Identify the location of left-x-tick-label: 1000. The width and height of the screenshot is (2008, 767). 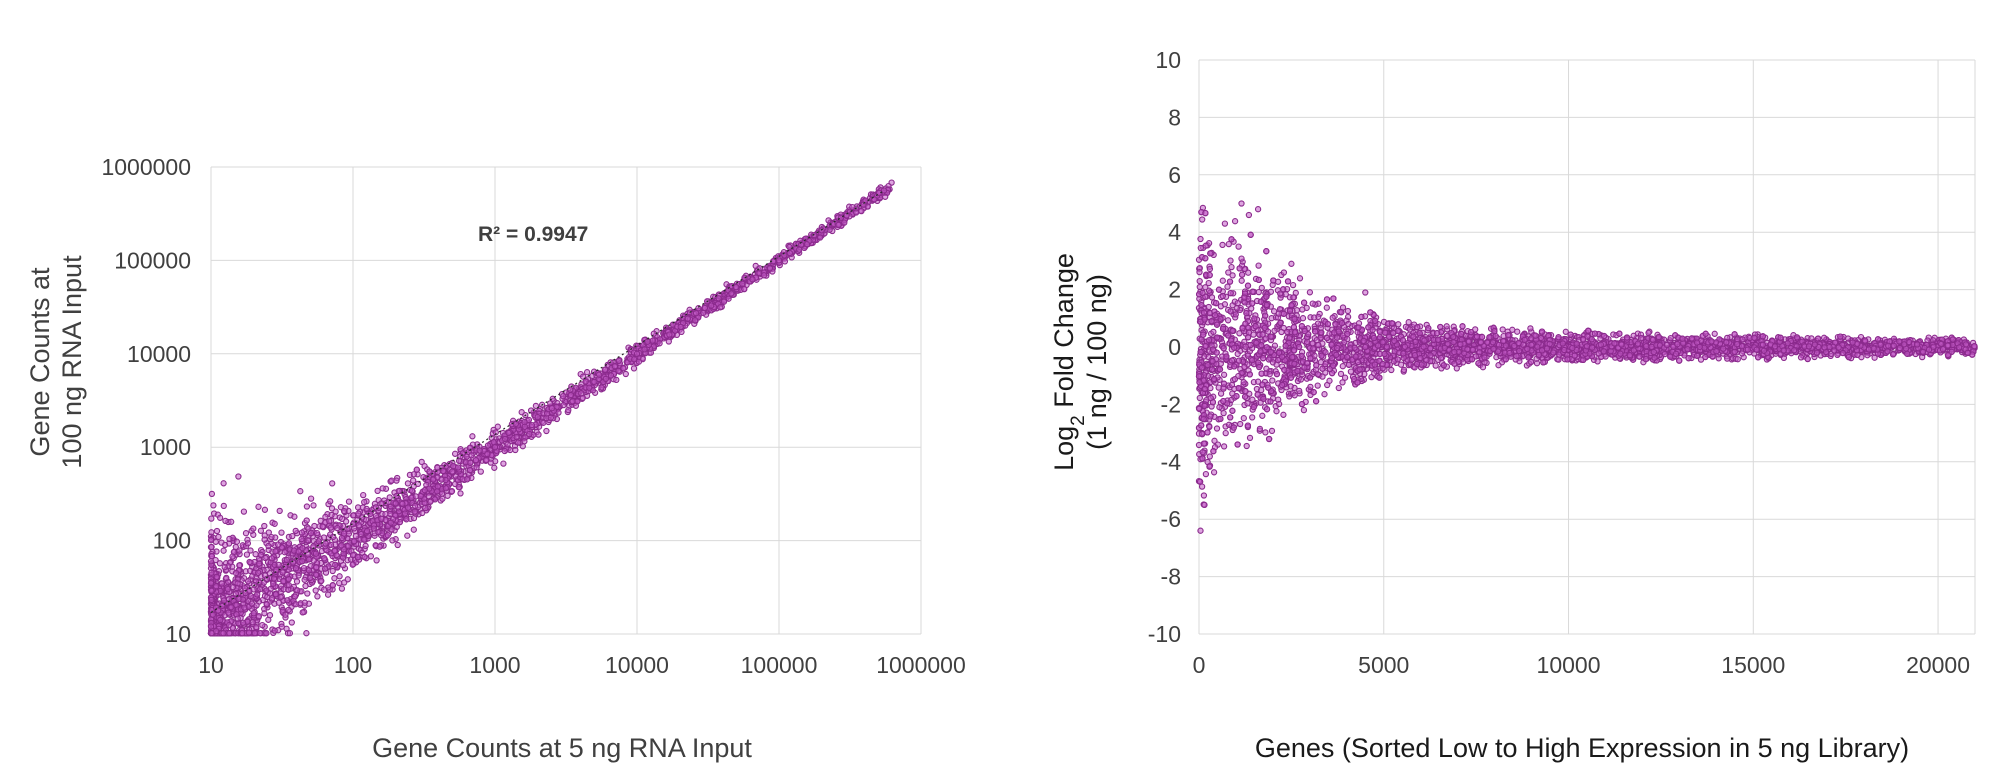
(494, 665).